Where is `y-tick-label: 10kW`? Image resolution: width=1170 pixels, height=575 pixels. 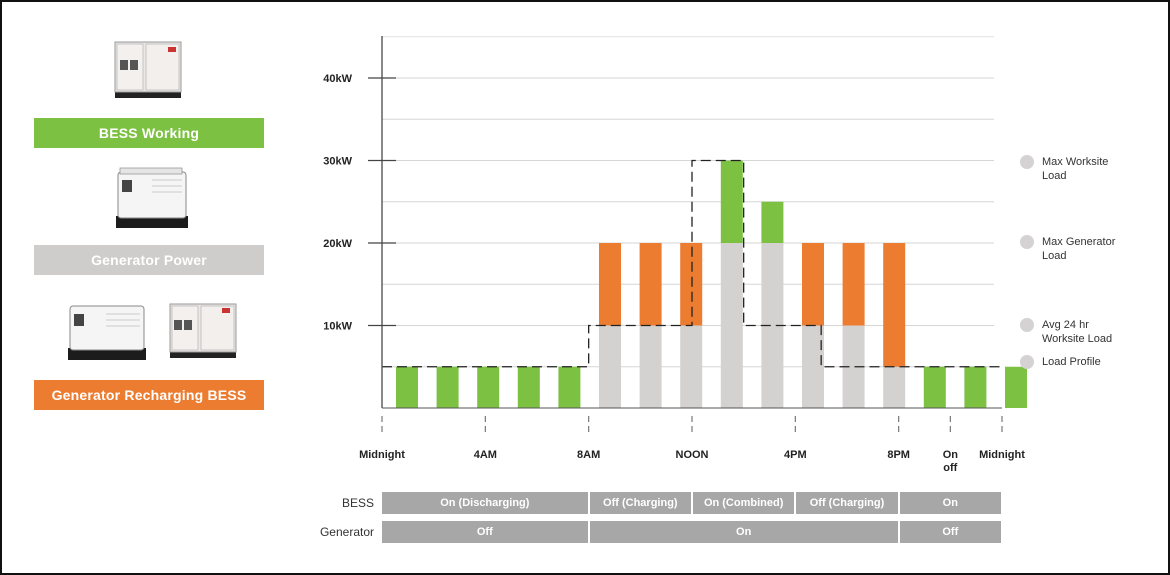
y-tick-label: 10kW is located at coordinates (337, 327).